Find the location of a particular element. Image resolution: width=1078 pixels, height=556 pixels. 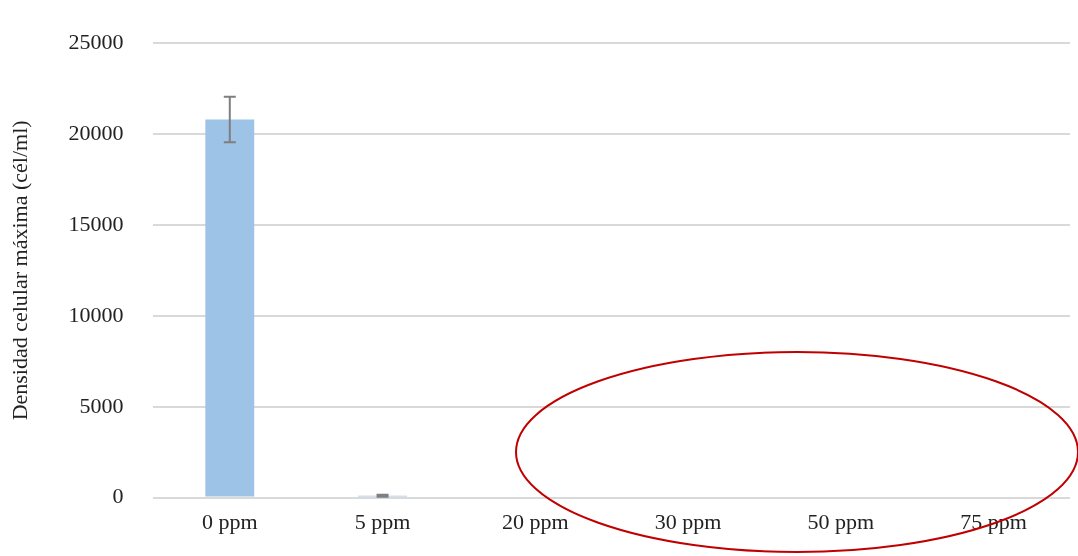

x-tick-label: 50 ppm is located at coordinates (841, 521).